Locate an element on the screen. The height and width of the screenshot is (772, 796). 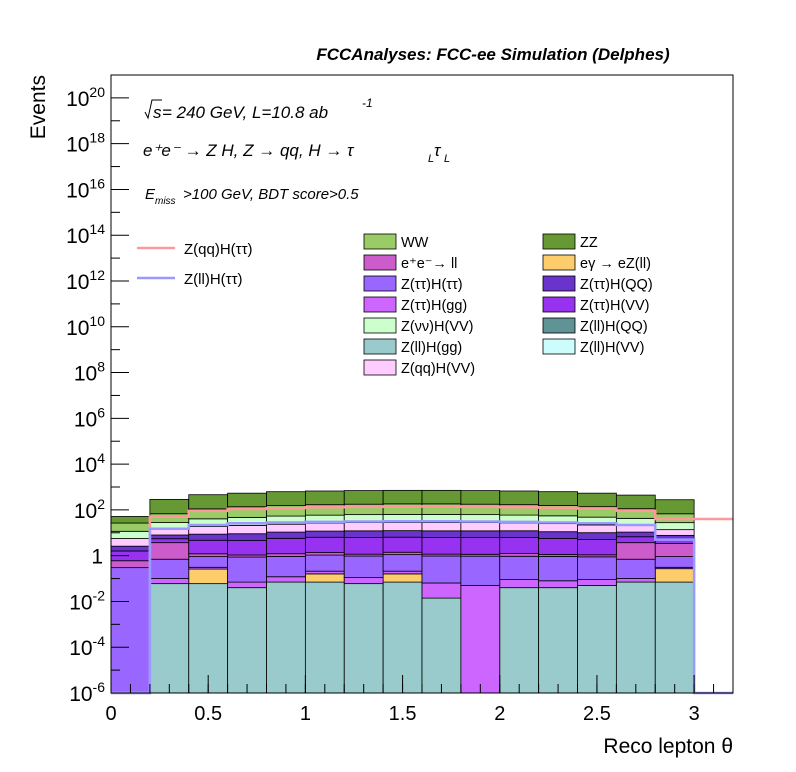
y-tick-label: 1 is located at coordinates (97, 557).